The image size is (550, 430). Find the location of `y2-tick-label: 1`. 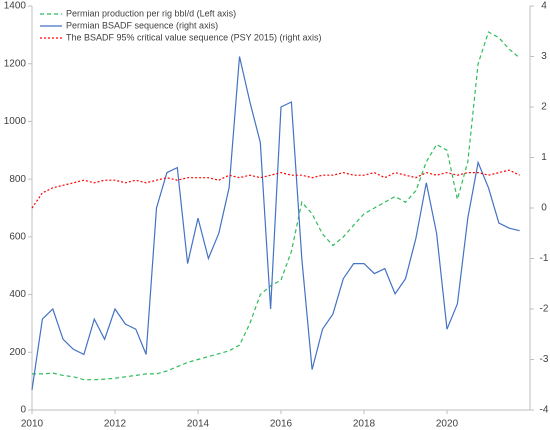

y2-tick-label: 1 is located at coordinates (544, 157).